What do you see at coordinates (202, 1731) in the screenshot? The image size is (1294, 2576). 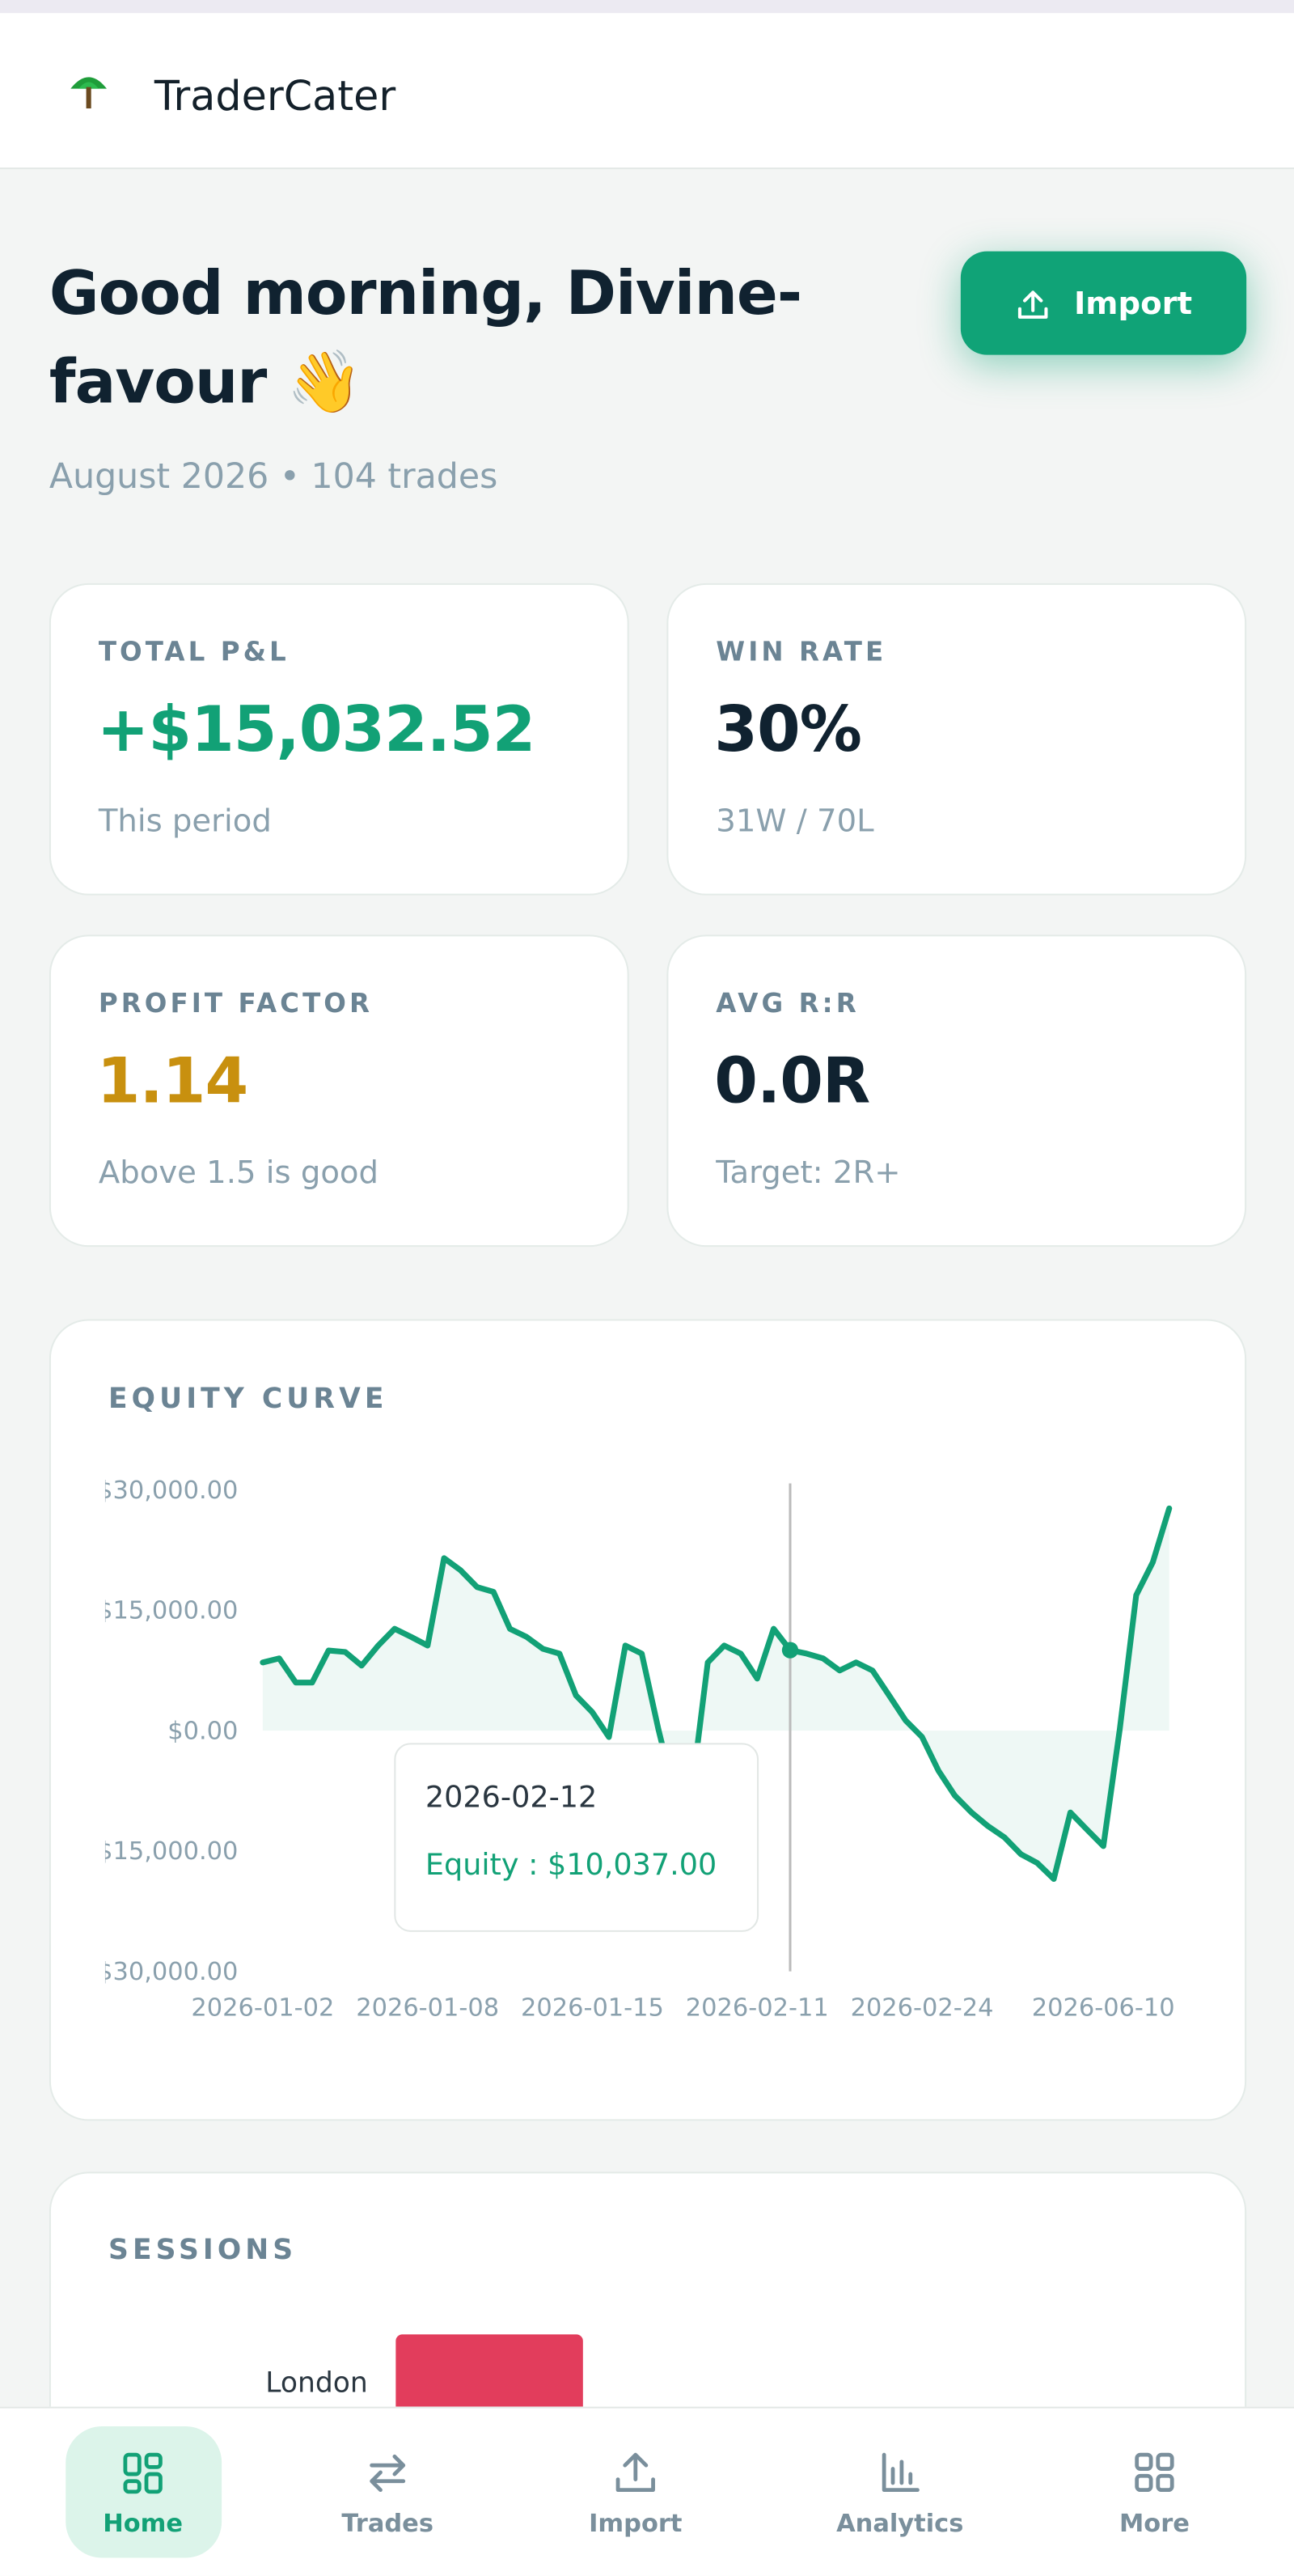 I see `y-tick-label: $0.00` at bounding box center [202, 1731].